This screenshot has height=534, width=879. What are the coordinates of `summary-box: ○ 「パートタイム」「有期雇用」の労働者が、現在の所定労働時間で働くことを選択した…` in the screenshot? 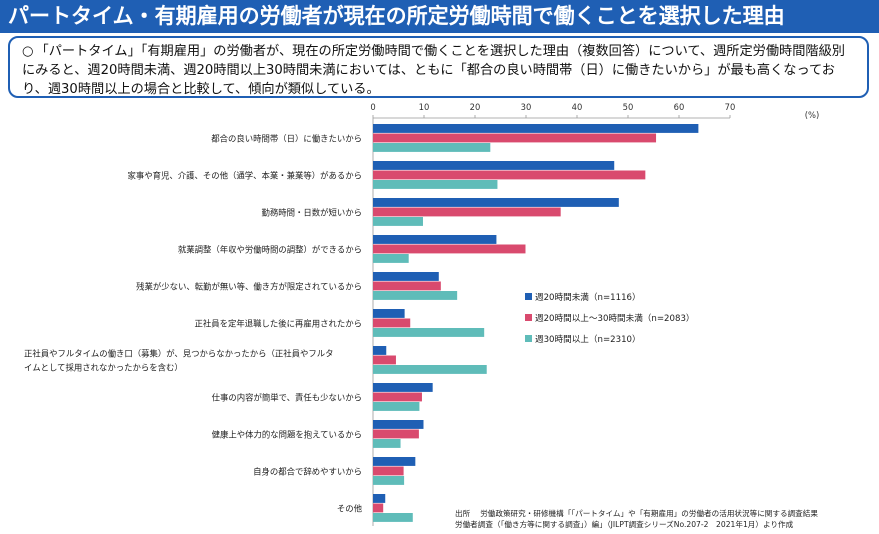 It's located at (438, 67).